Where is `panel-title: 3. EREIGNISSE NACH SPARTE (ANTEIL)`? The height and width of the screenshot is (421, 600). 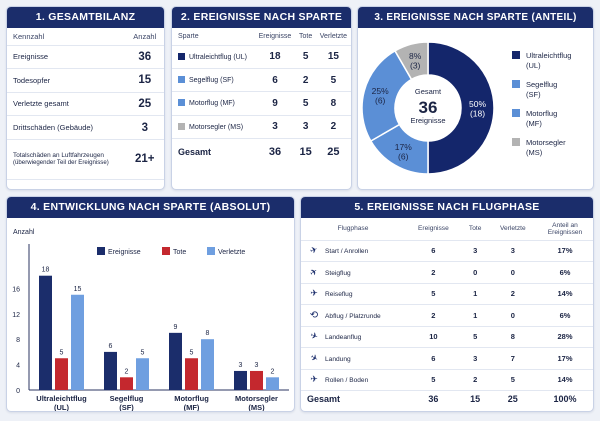 panel-title: 3. EREIGNISSE NACH SPARTE (ANTEIL) is located at coordinates (475, 17).